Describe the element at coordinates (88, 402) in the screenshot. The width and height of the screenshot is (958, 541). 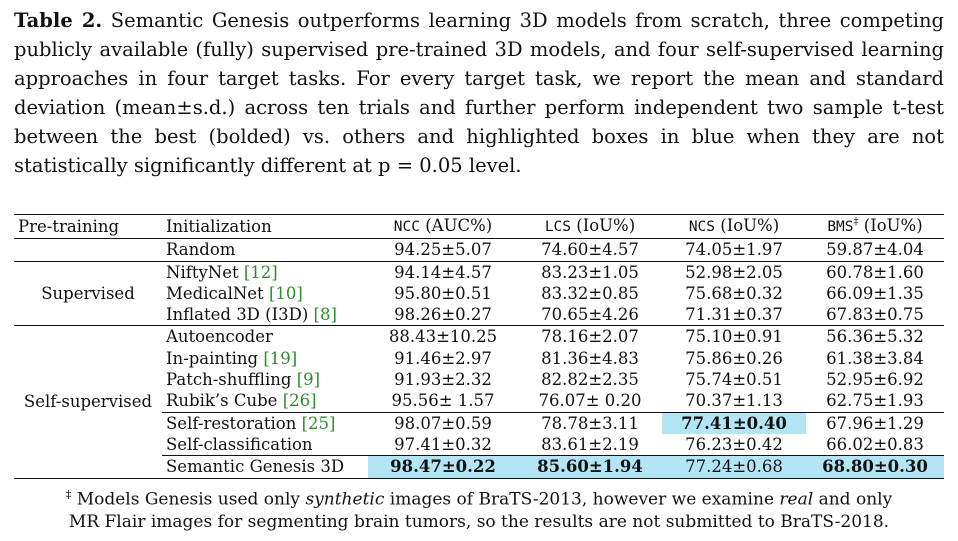
I see `group-label: Self-supervised` at that location.